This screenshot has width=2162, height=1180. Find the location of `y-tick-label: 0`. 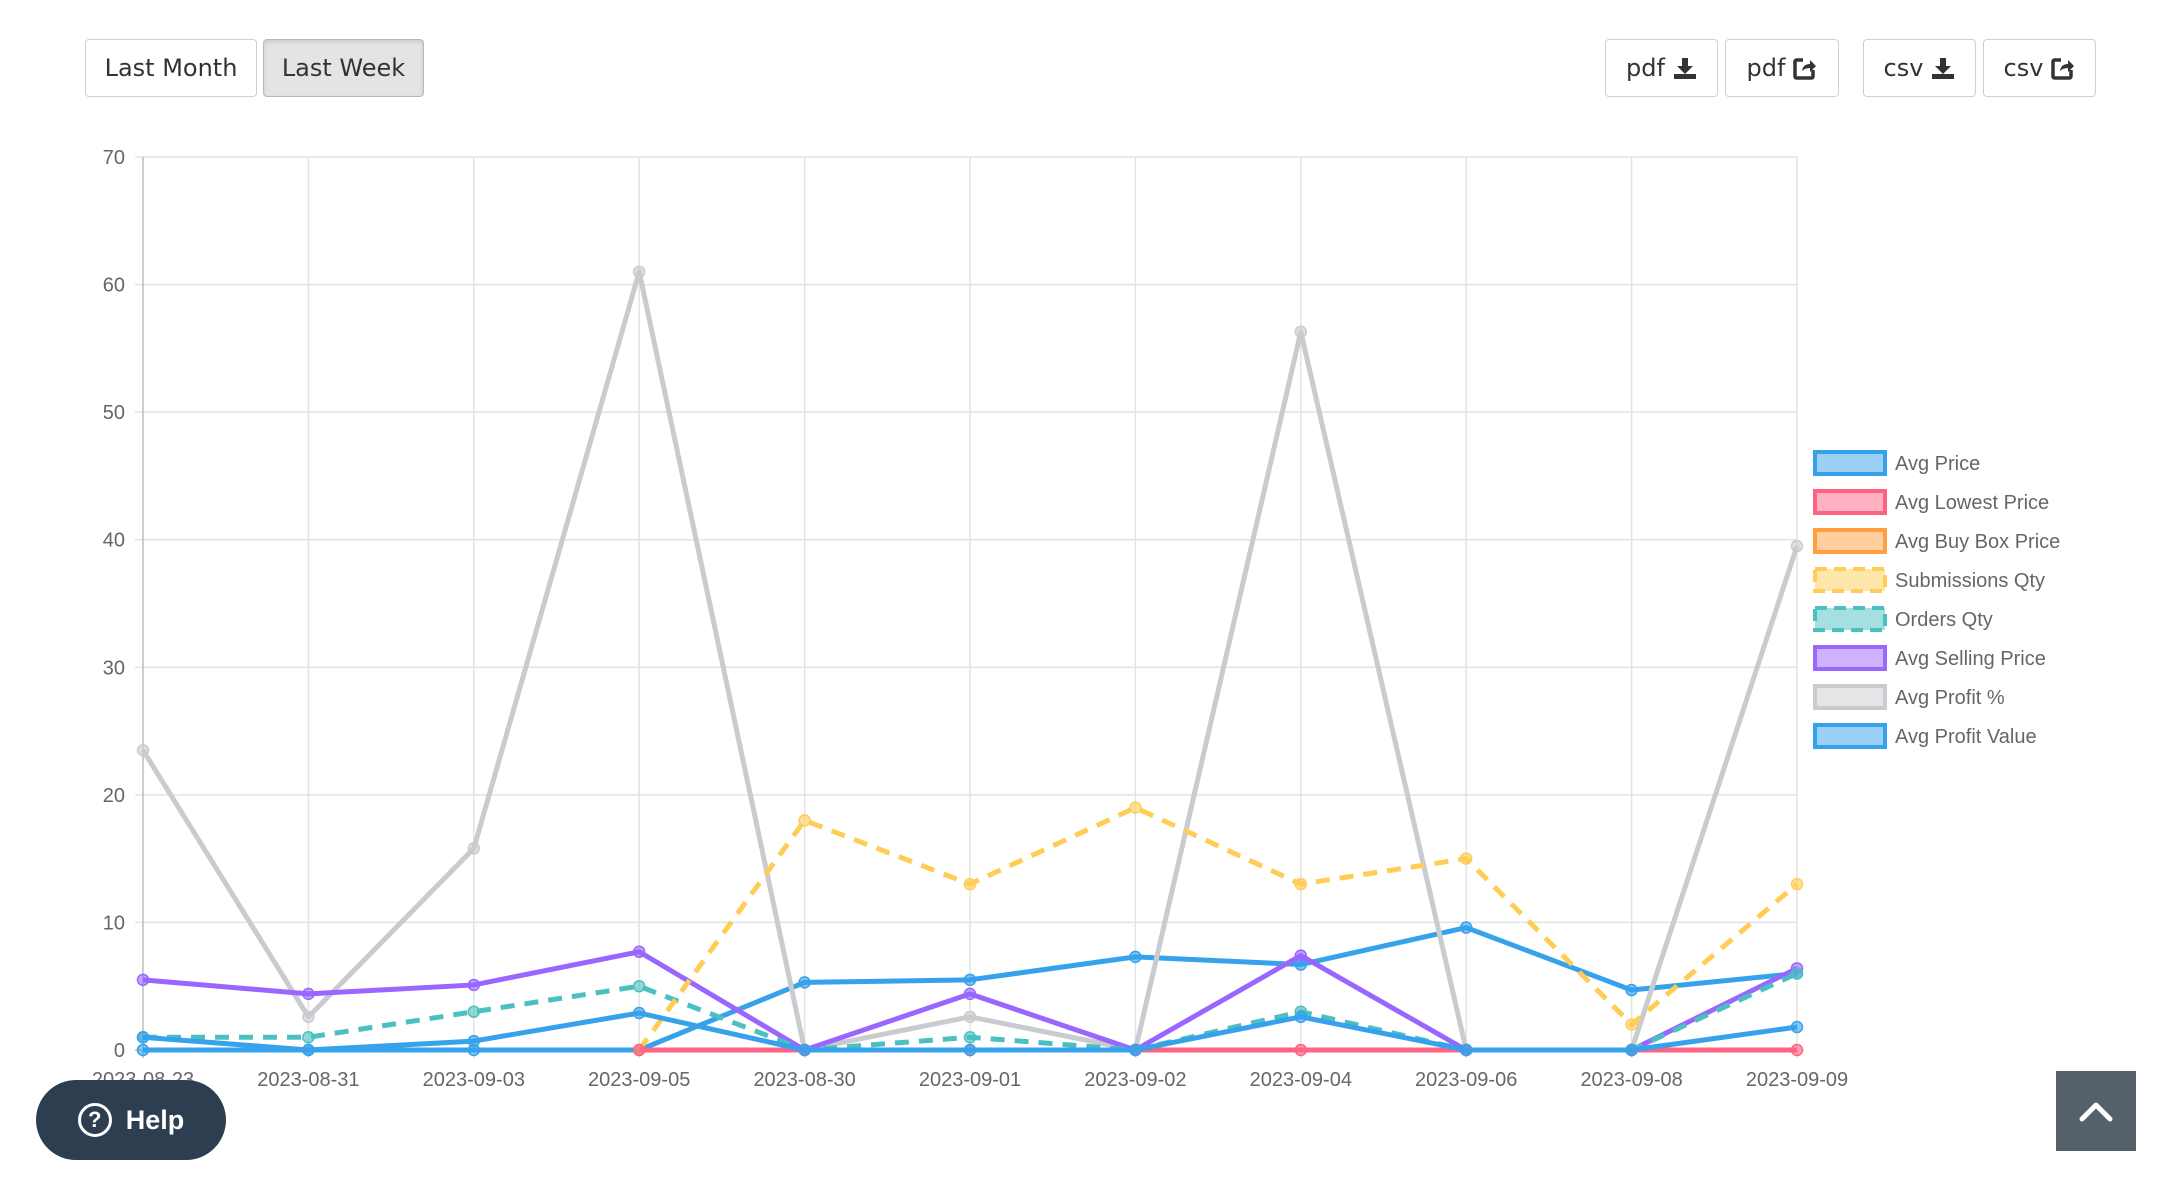

y-tick-label: 0 is located at coordinates (119, 1051).